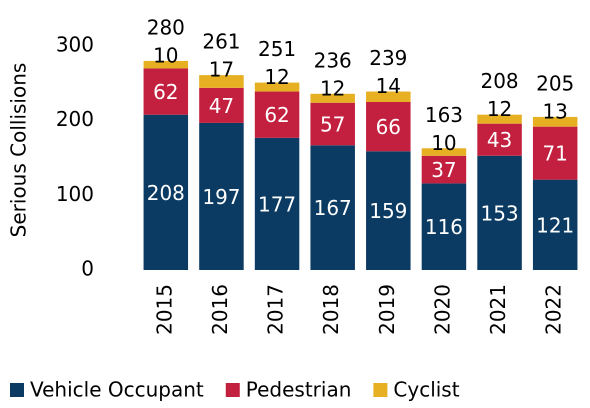 The image size is (590, 408). What do you see at coordinates (387, 309) in the screenshot?
I see `x-tick-label: 2019` at bounding box center [387, 309].